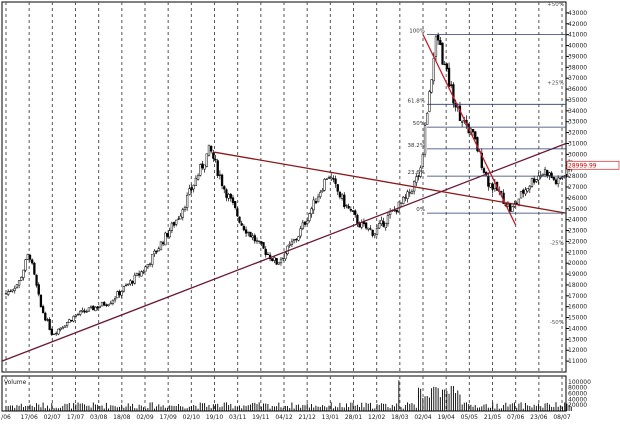  Describe the element at coordinates (168, 417) in the screenshot. I see `x-tick-label: 17/09` at that location.